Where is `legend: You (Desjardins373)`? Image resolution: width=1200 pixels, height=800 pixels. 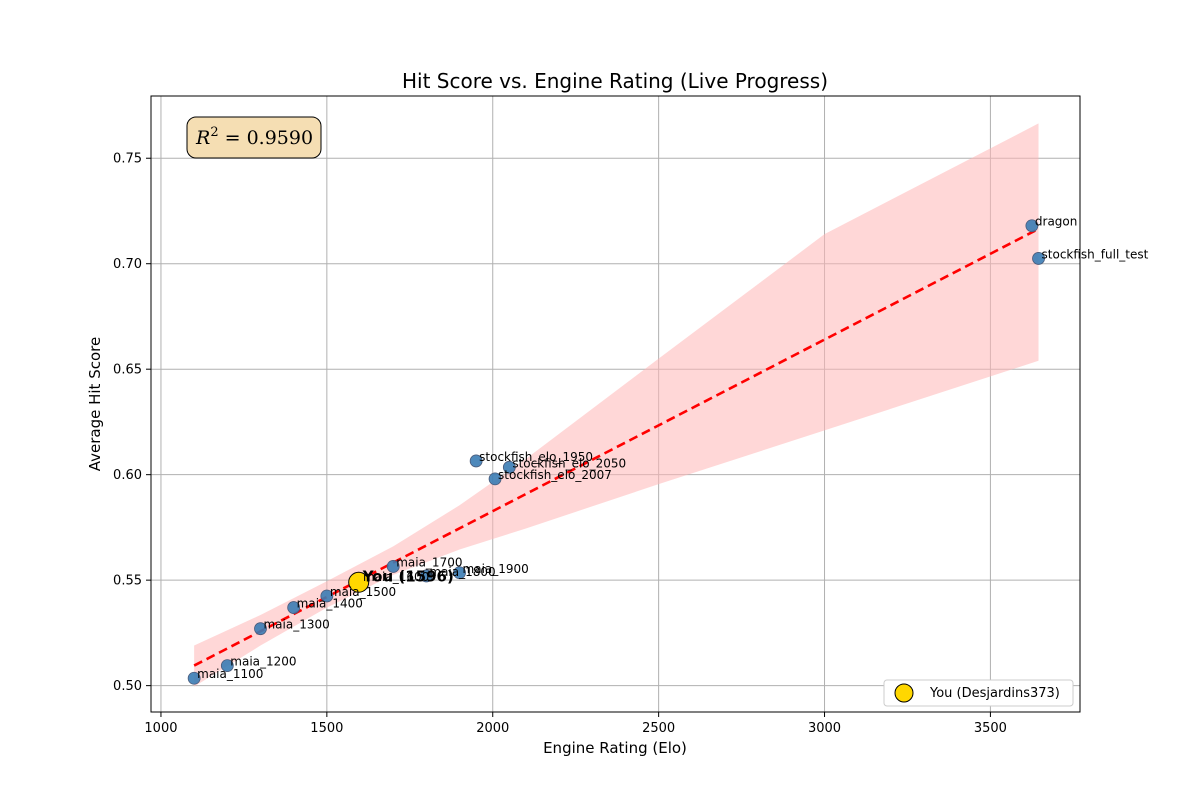 legend: You (Desjardins373) is located at coordinates (978, 693).